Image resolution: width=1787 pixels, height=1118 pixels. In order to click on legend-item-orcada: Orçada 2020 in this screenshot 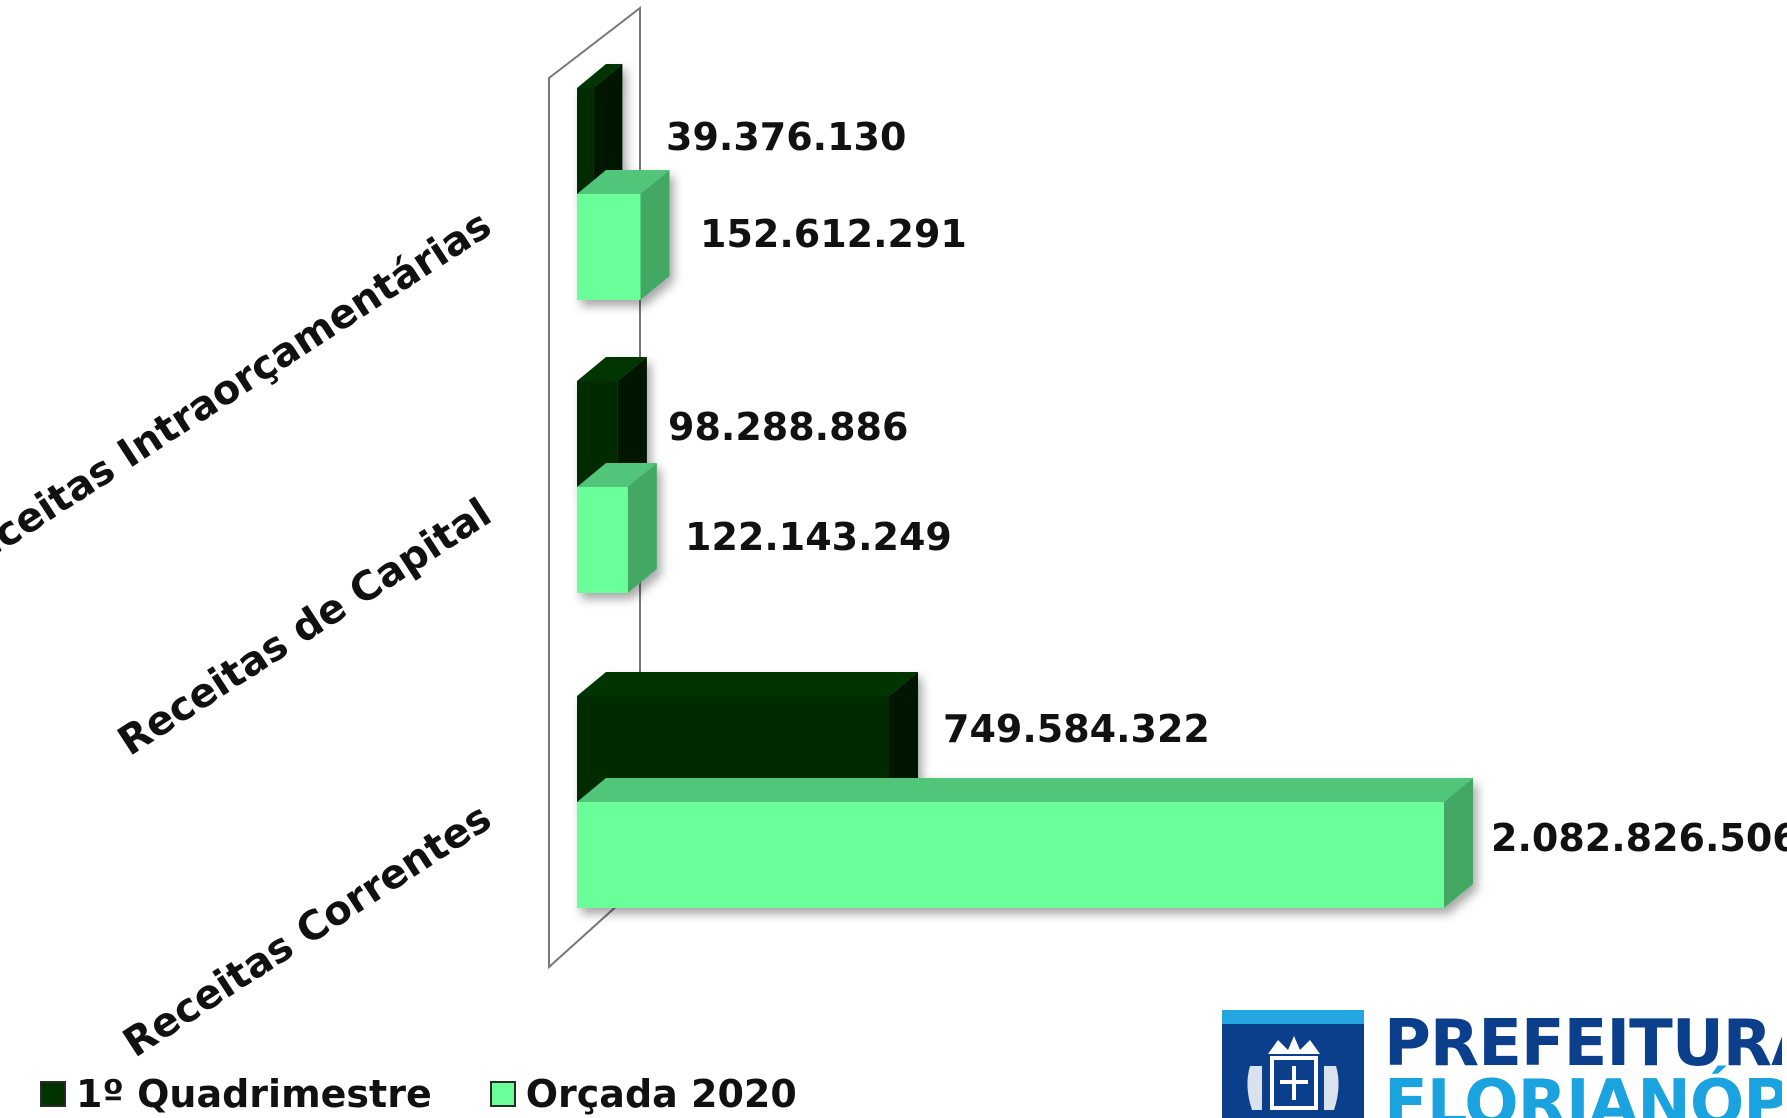, I will do `click(643, 1094)`.